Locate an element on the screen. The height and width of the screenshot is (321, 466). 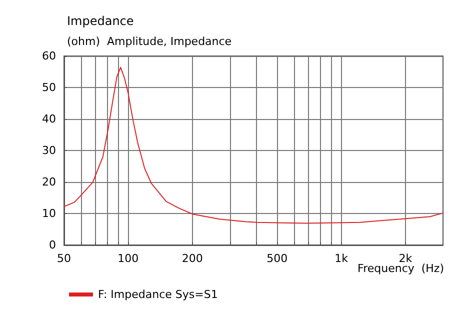
x-tick-label: 2k is located at coordinates (405, 258).